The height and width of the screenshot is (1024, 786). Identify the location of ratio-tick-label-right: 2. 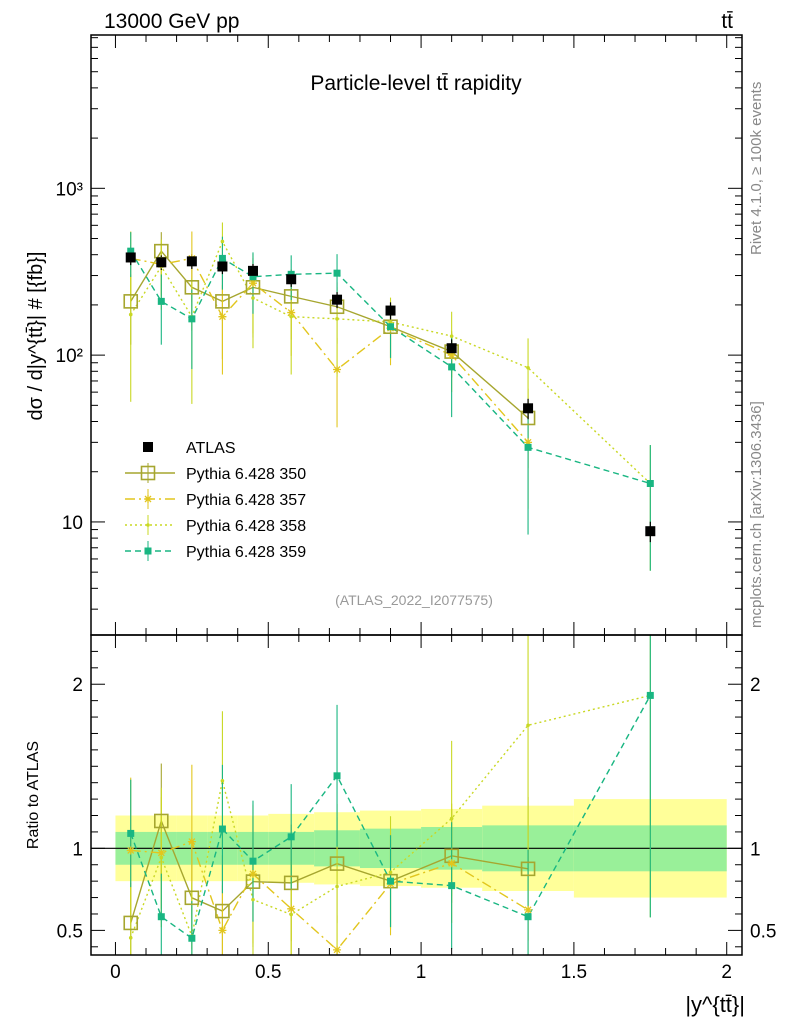
(755, 685).